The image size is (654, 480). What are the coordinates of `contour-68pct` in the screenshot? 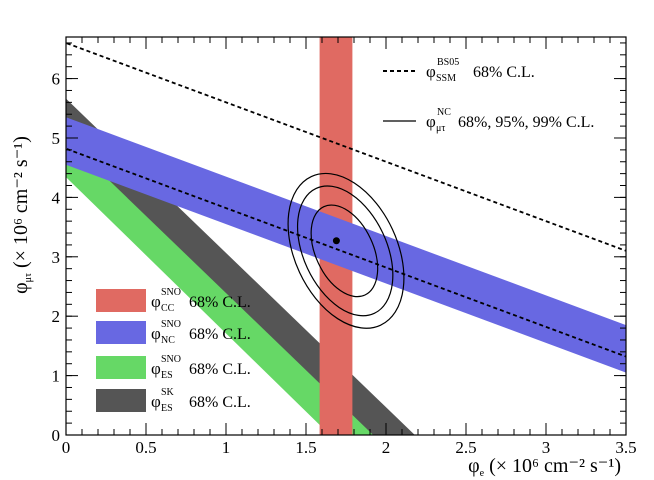 It's located at (344, 251).